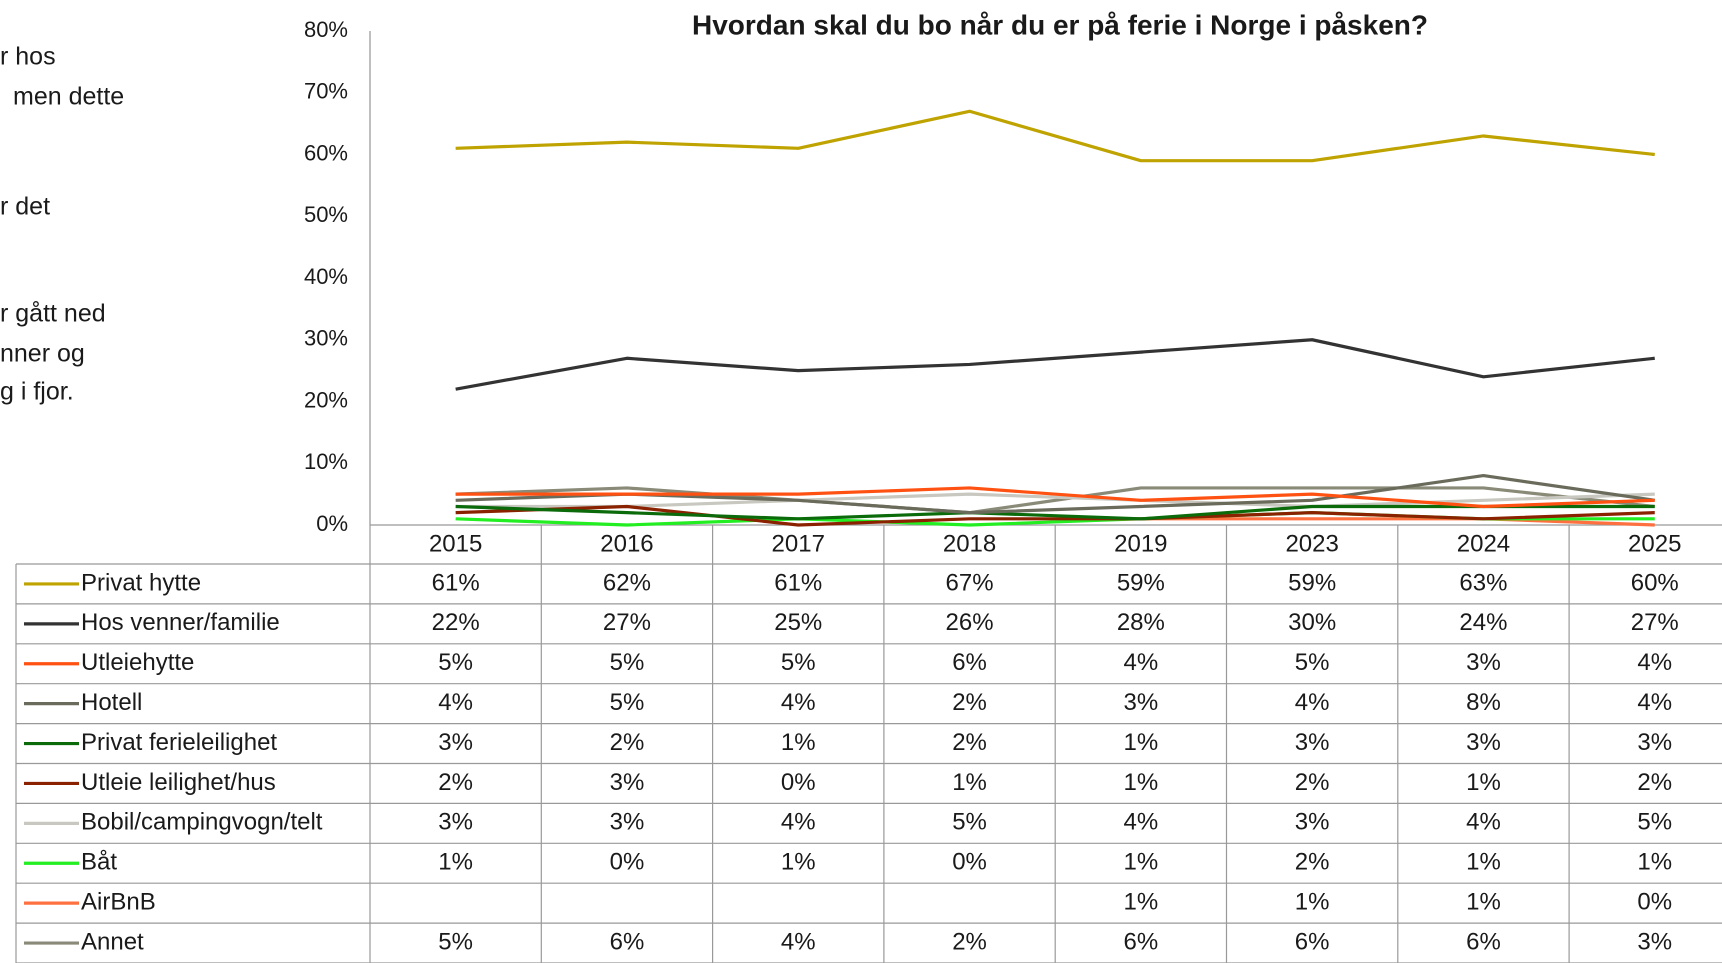 Image resolution: width=1722 pixels, height=963 pixels. I want to click on table-value: 24%, so click(1483, 622).